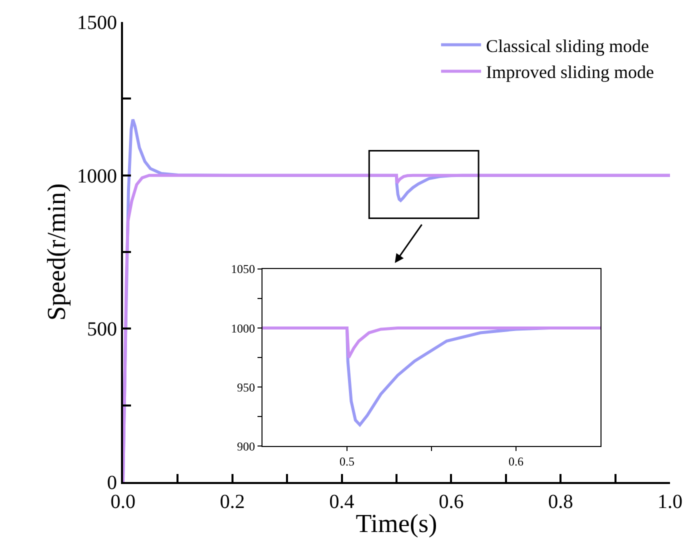 The image size is (695, 553). Describe the element at coordinates (346, 461) in the screenshot. I see `x-tick-label: 0.5` at that location.